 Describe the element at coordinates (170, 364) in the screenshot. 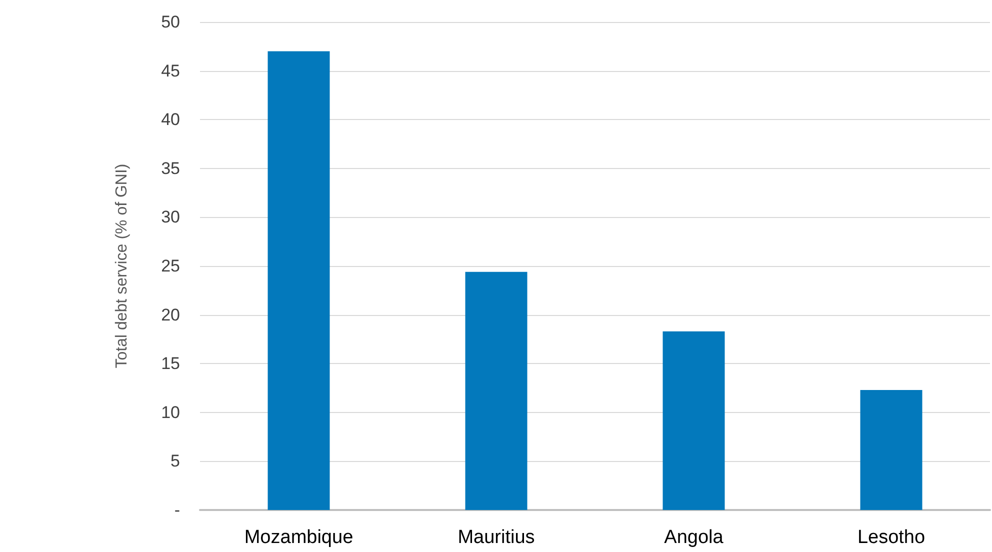

I see `y-tick-label: 15` at that location.